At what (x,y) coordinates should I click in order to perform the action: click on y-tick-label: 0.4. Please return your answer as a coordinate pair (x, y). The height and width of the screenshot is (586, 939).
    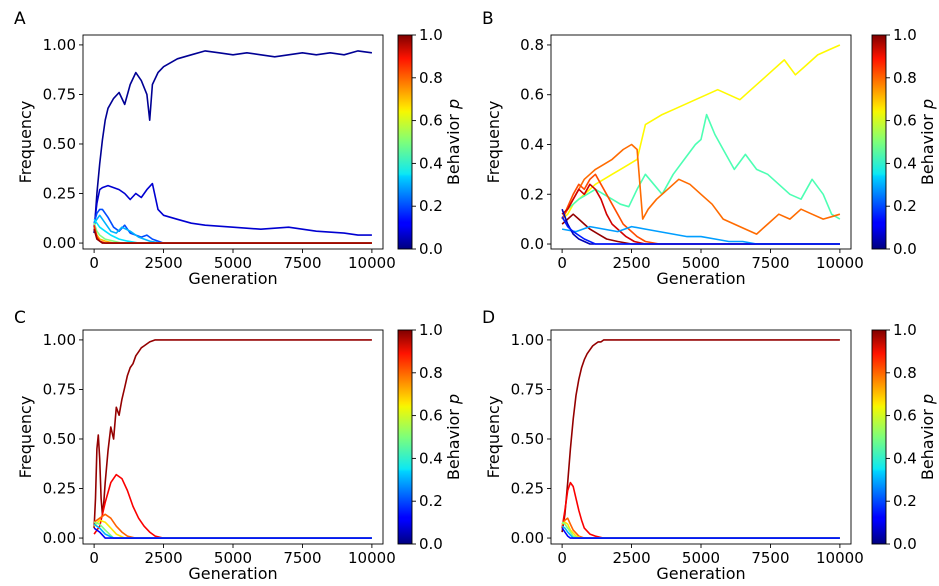
    Looking at the image, I should click on (532, 144).